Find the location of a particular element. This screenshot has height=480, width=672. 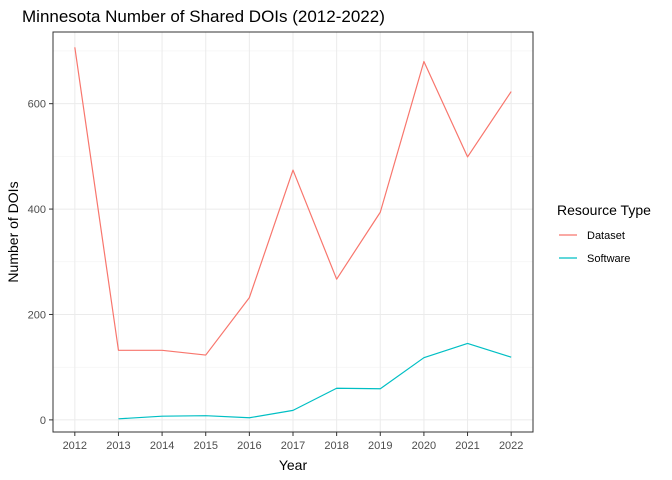

y-axis-title: Number of DOIs is located at coordinates (13, 231).